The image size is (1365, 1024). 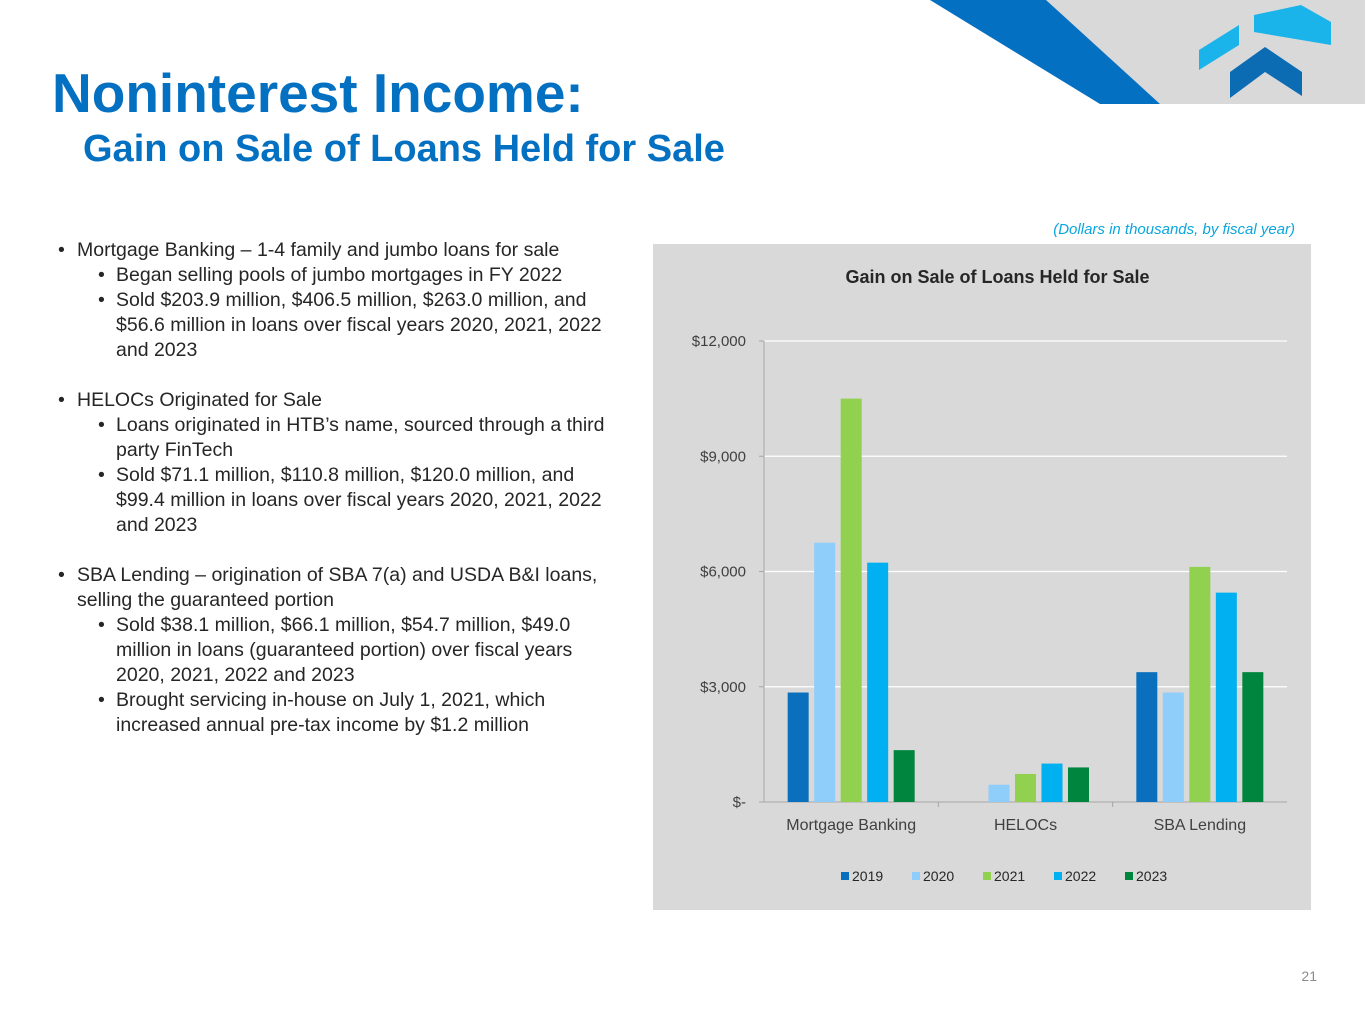 I want to click on y-tick-label: $3,000, so click(x=723, y=687).